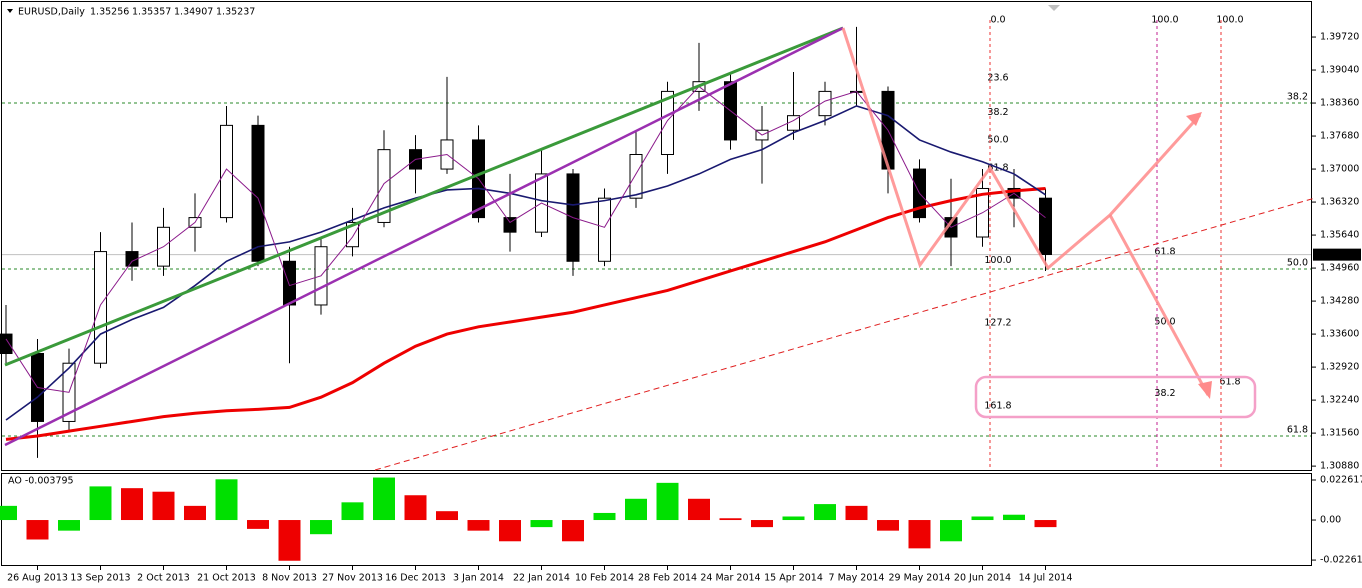 The width and height of the screenshot is (1362, 588). What do you see at coordinates (1339, 202) in the screenshot?
I see `y-tick-label: 1.36320` at bounding box center [1339, 202].